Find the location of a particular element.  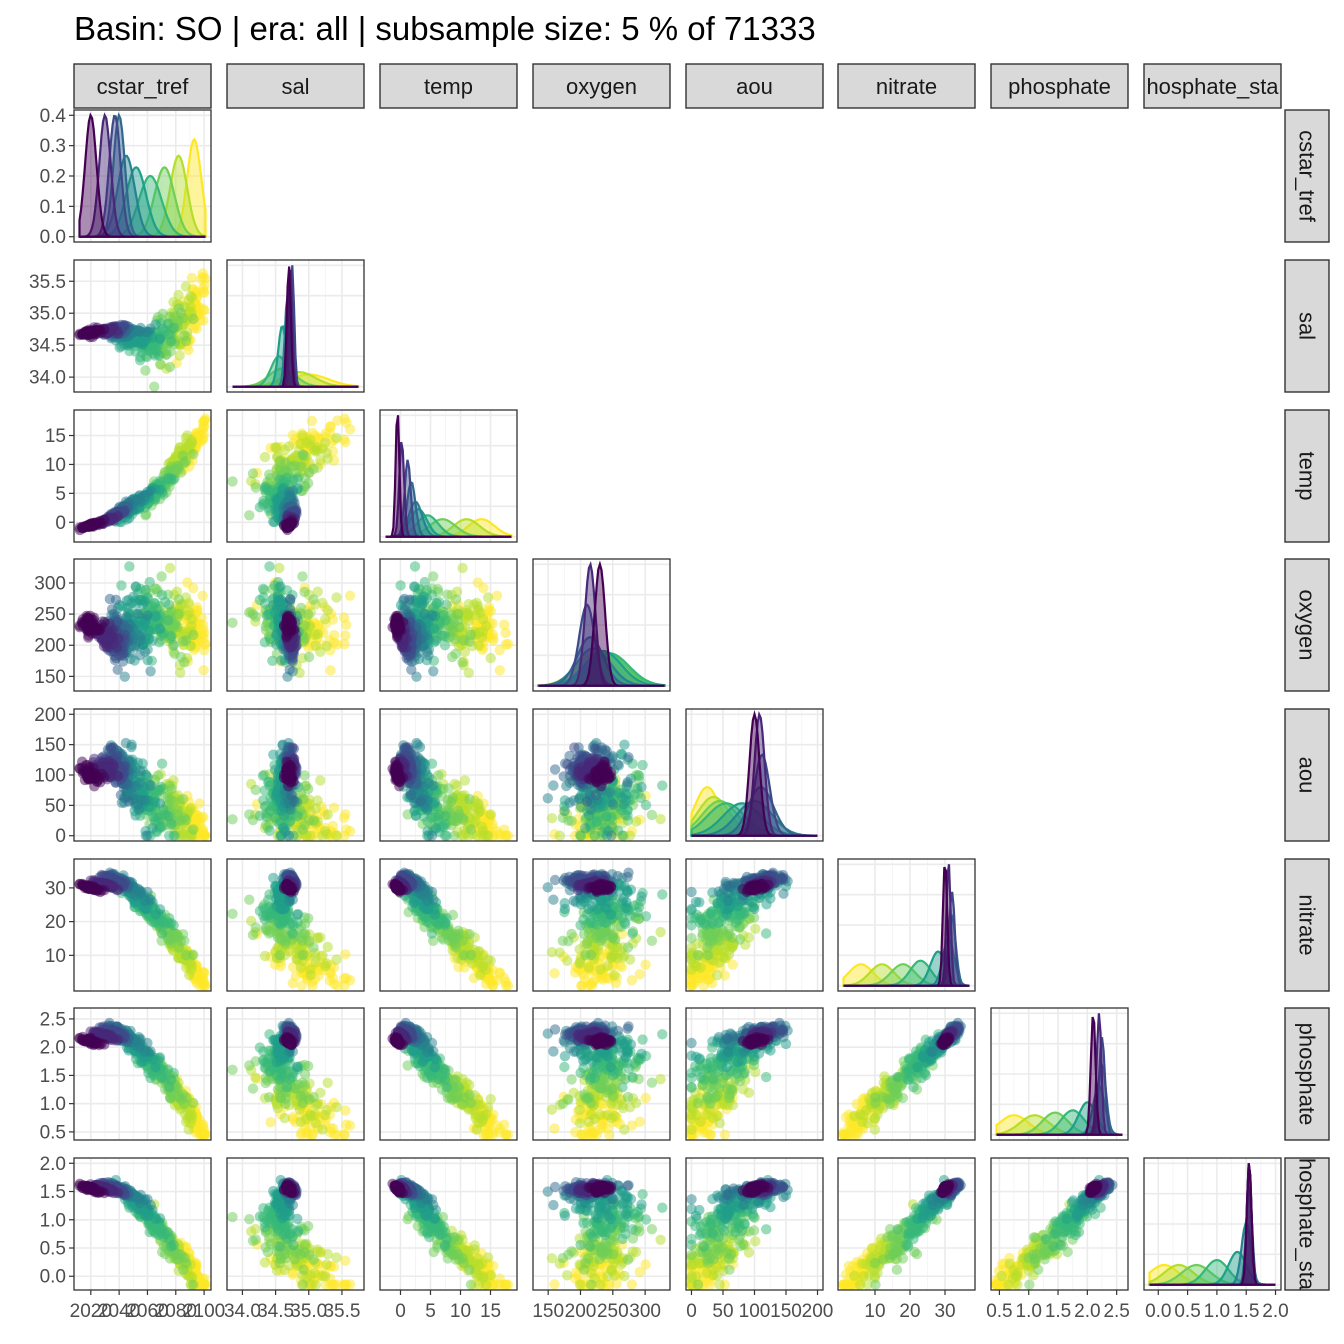

column-strip-phosphate_star is located at coordinates (1212, 86).